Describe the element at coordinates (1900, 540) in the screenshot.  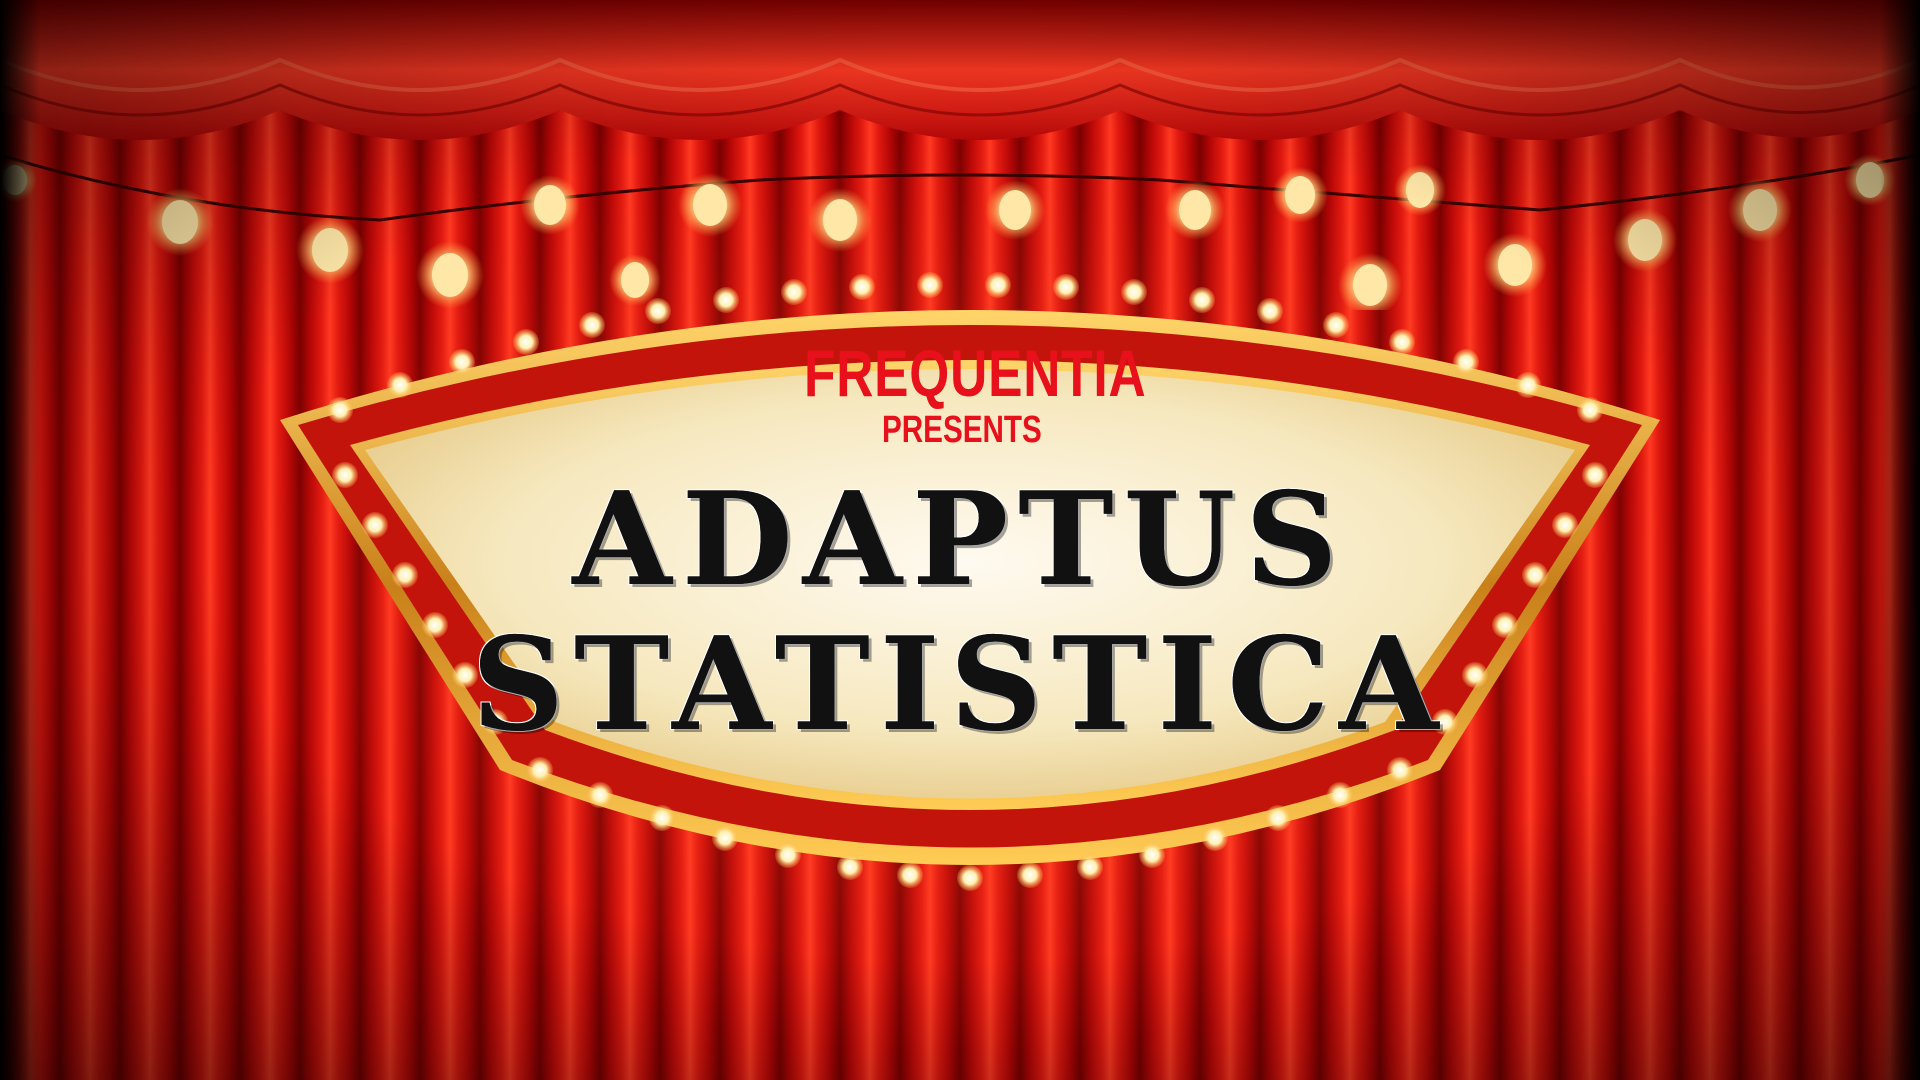
I see `right-edge-shadow` at that location.